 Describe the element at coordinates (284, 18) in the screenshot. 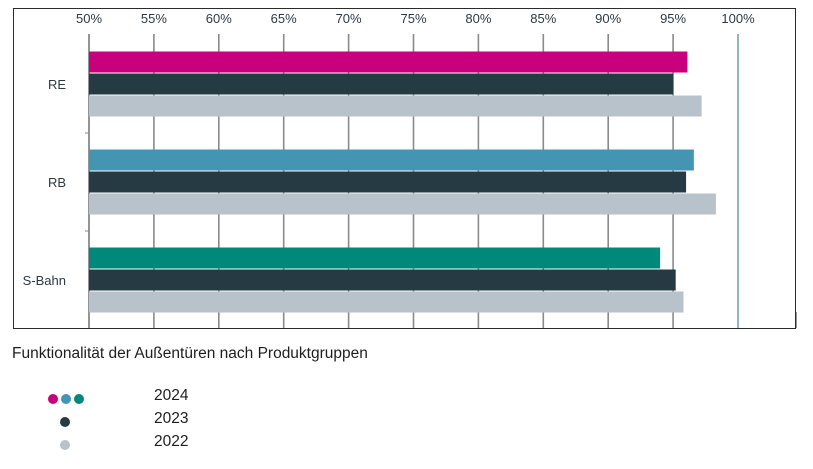

I see `x-tick-label: 65%` at that location.